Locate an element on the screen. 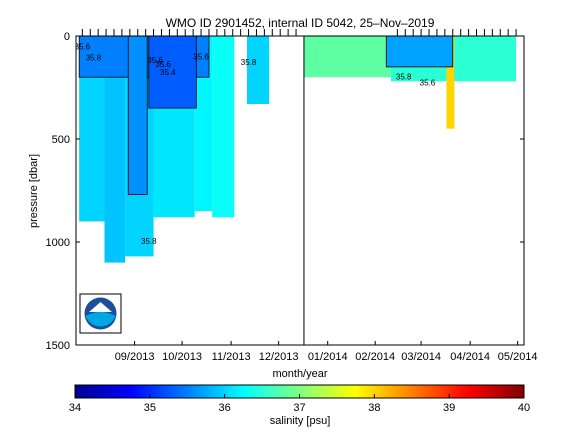 This screenshot has height=437, width=576. y-axis-label: pressure [dbar] is located at coordinates (34, 191).